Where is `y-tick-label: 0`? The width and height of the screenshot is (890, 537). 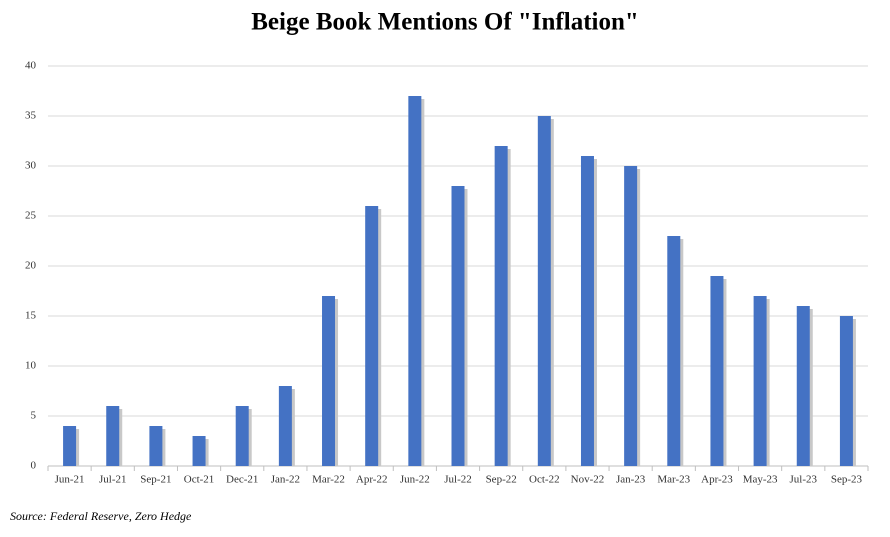 y-tick-label: 0 is located at coordinates (34, 466).